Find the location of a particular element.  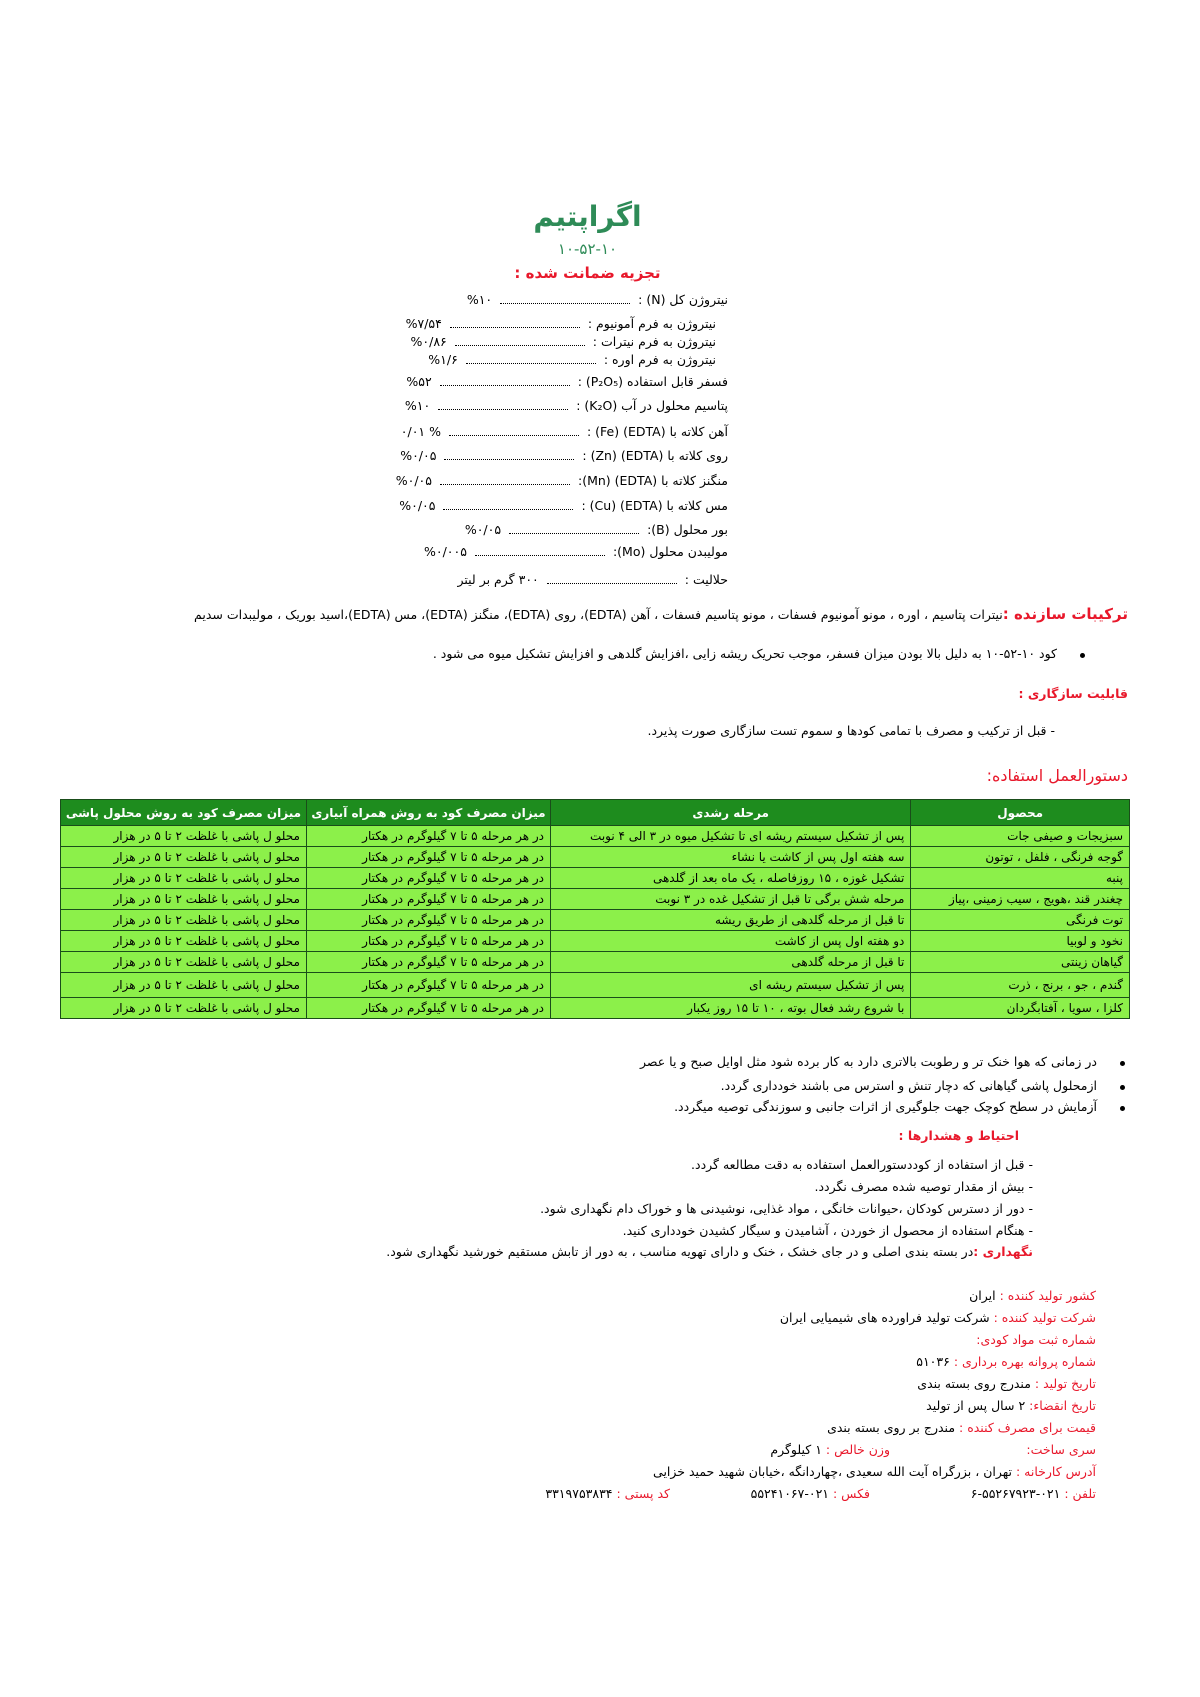

table-cell: پنبه is located at coordinates (1020, 878).